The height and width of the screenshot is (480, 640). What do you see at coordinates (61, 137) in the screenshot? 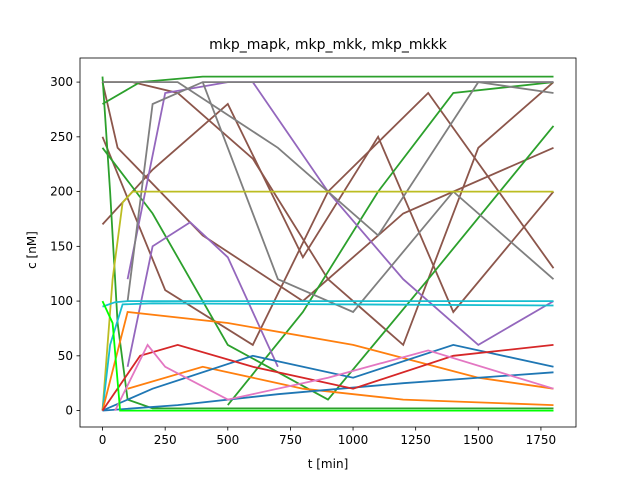
I see `y-tick-label: 250` at bounding box center [61, 137].